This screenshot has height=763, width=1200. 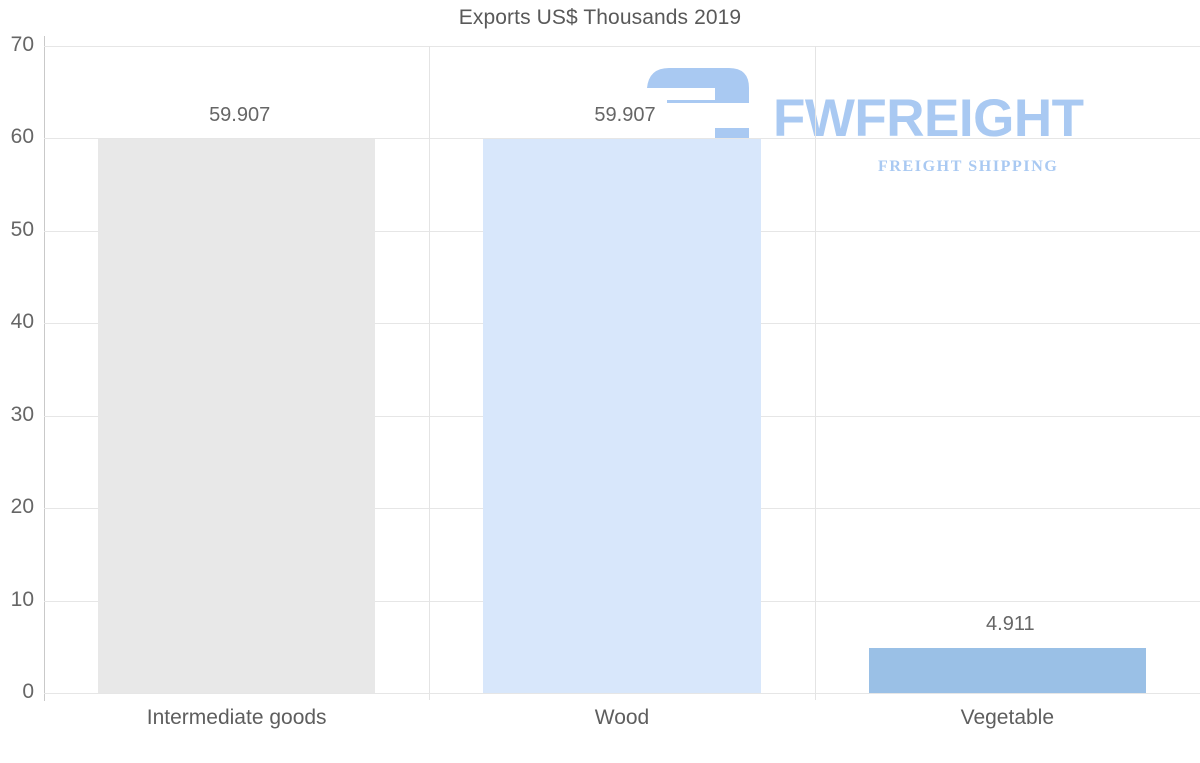 What do you see at coordinates (1007, 670) in the screenshot?
I see `bar-vegetable` at bounding box center [1007, 670].